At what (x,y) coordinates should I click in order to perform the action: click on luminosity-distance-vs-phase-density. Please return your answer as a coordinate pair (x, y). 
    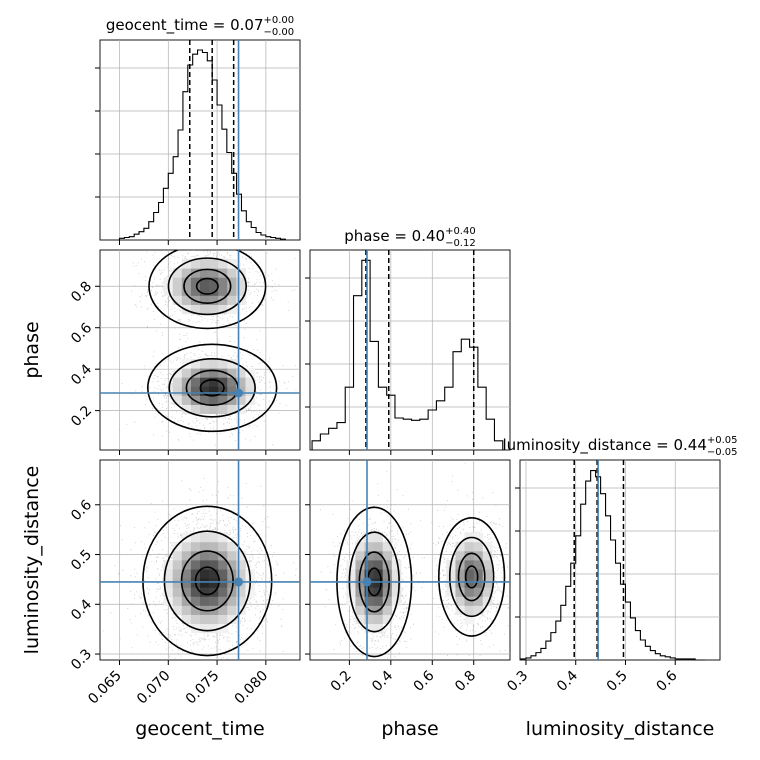
    Looking at the image, I should click on (414, 560).